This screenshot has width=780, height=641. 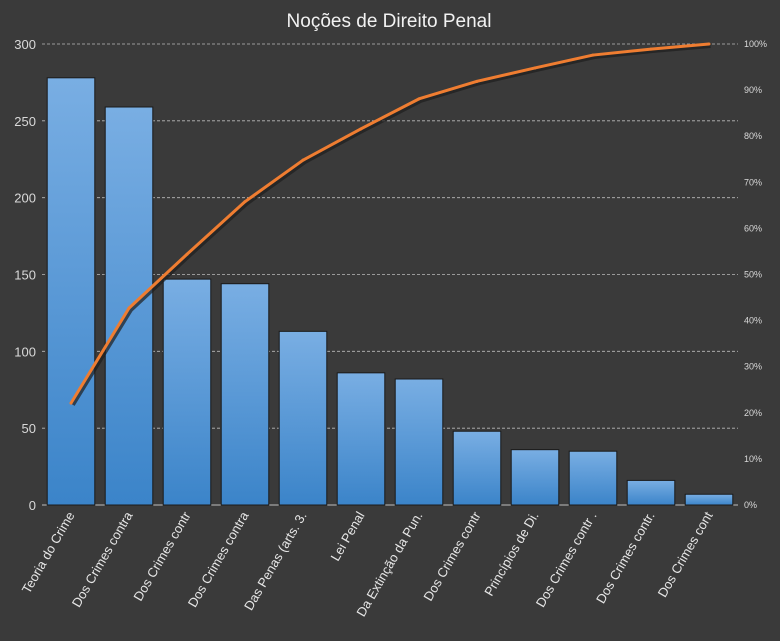 I want to click on chart-title: Noções de Direito Penal, so click(x=389, y=21).